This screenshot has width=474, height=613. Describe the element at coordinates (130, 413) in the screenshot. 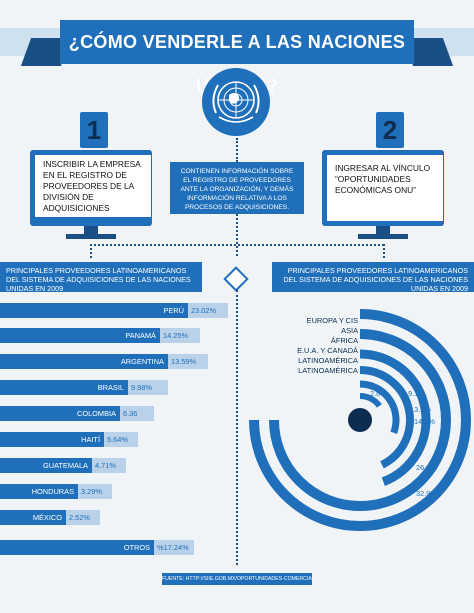

I see `bar-value-label: 6.36` at that location.